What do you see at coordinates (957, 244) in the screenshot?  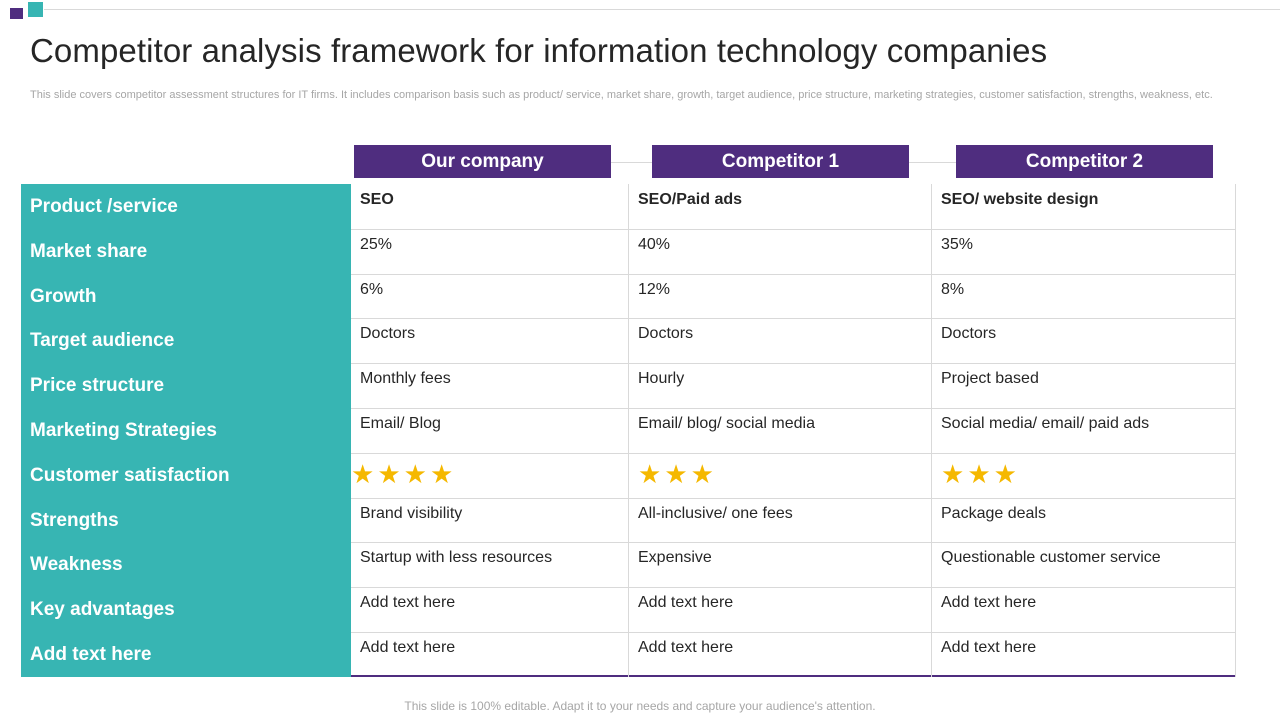 I see `table-cell-competitor-2: 35%` at bounding box center [957, 244].